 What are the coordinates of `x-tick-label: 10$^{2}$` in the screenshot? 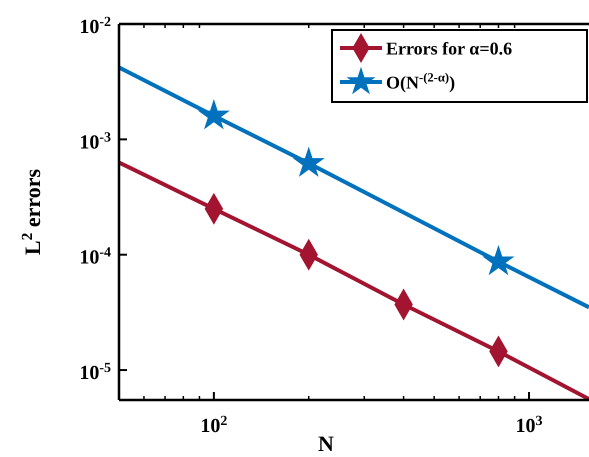 It's located at (214, 425).